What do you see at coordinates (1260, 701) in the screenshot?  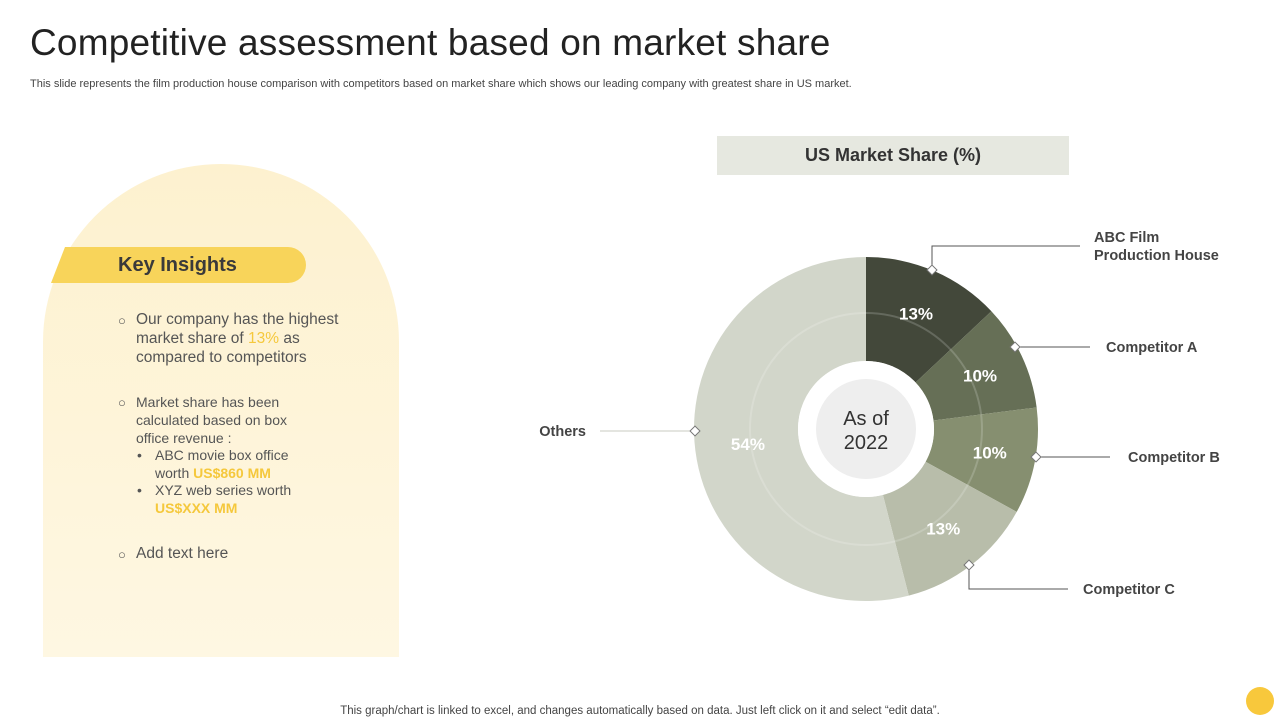 I see `corner-decoration` at bounding box center [1260, 701].